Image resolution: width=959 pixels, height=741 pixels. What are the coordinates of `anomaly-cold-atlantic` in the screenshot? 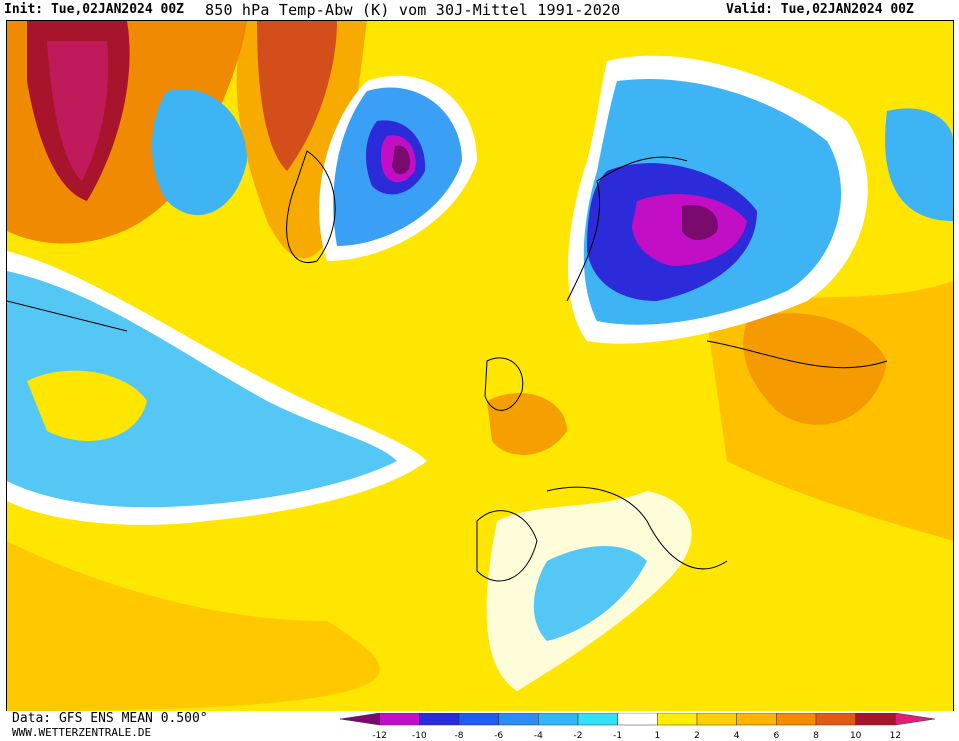 It's located at (202, 389).